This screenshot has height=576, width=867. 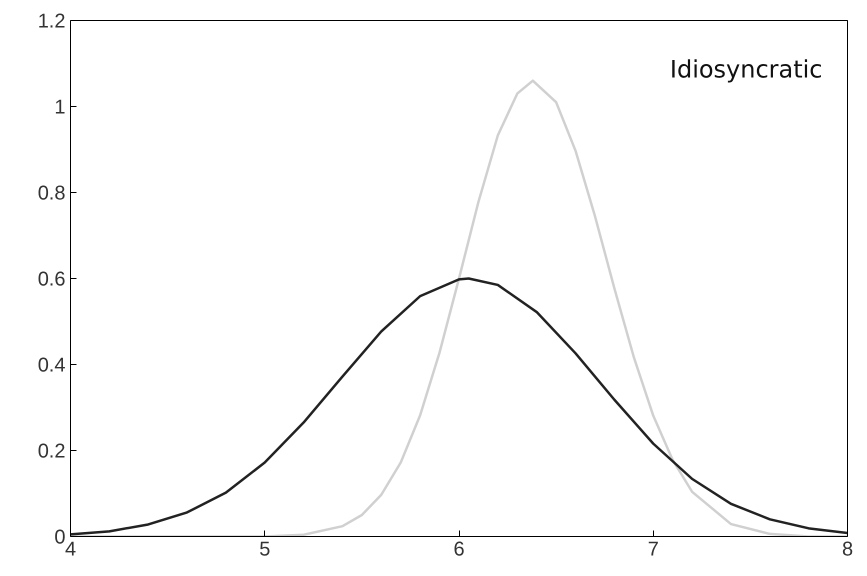 What do you see at coordinates (653, 549) in the screenshot?
I see `x-tick-label: 7` at bounding box center [653, 549].